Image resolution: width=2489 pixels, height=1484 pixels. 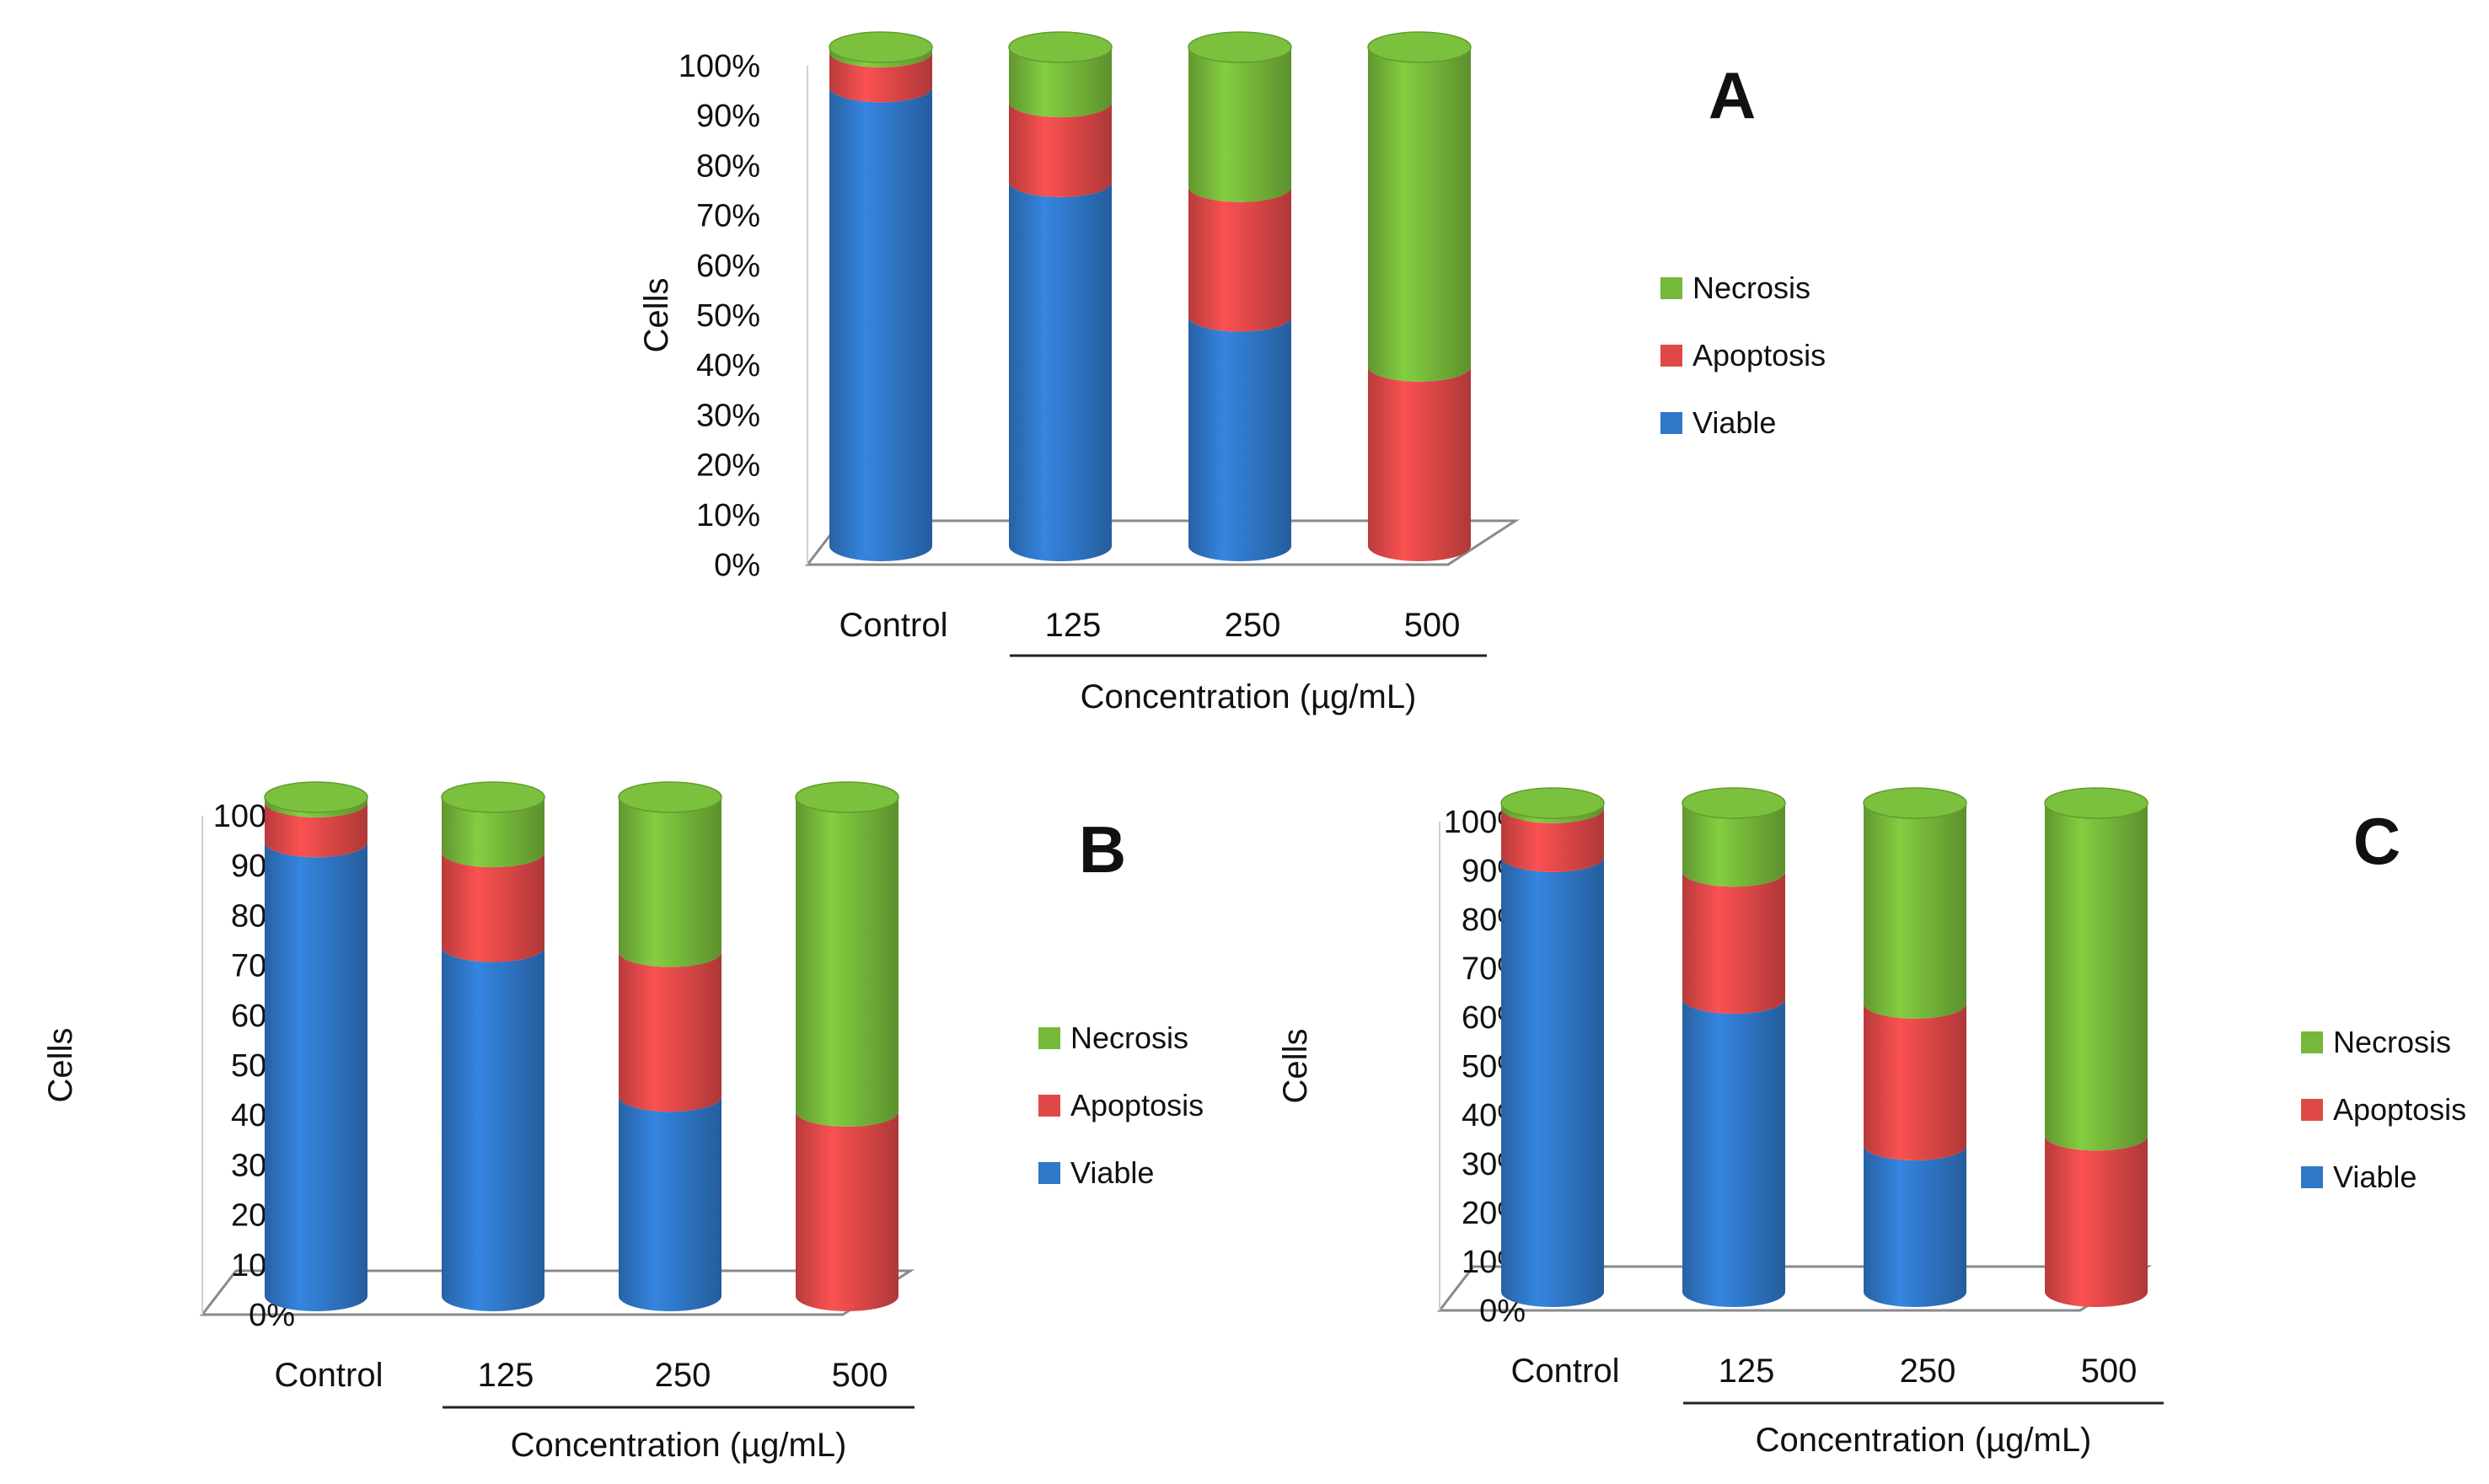 I want to click on panel-label: C, so click(x=2377, y=841).